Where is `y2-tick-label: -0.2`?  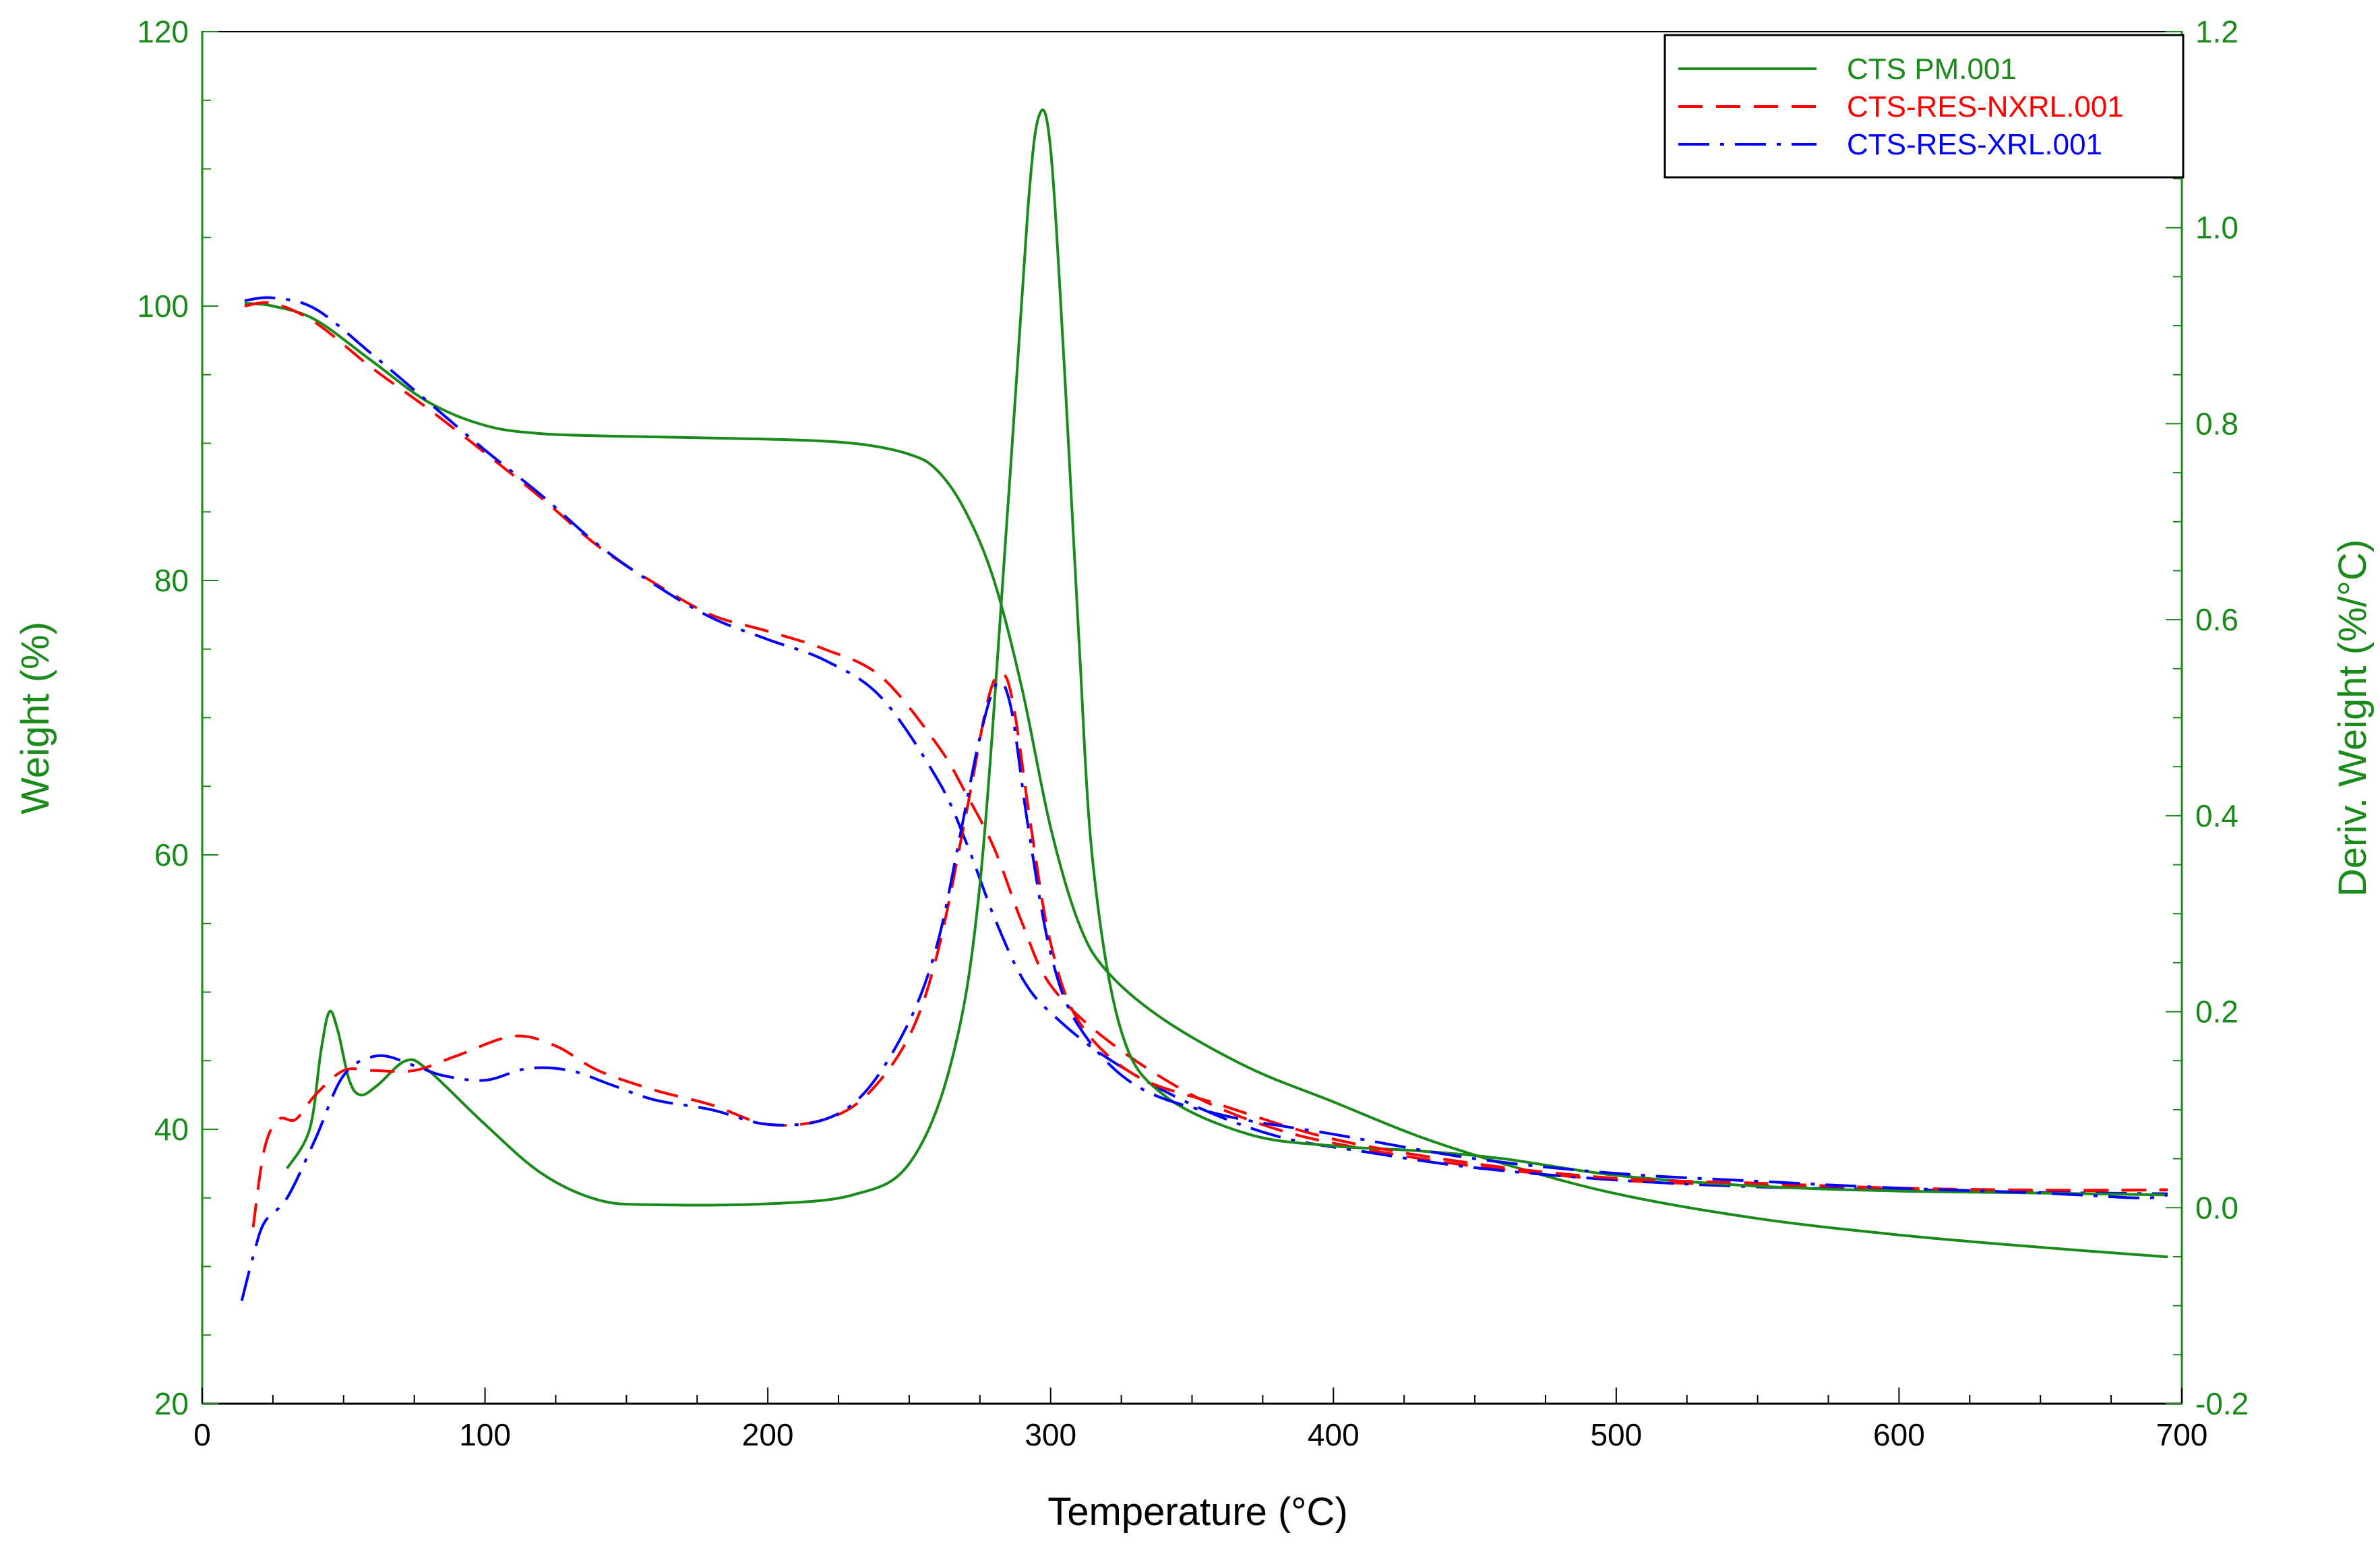 y2-tick-label: -0.2 is located at coordinates (2222, 1403).